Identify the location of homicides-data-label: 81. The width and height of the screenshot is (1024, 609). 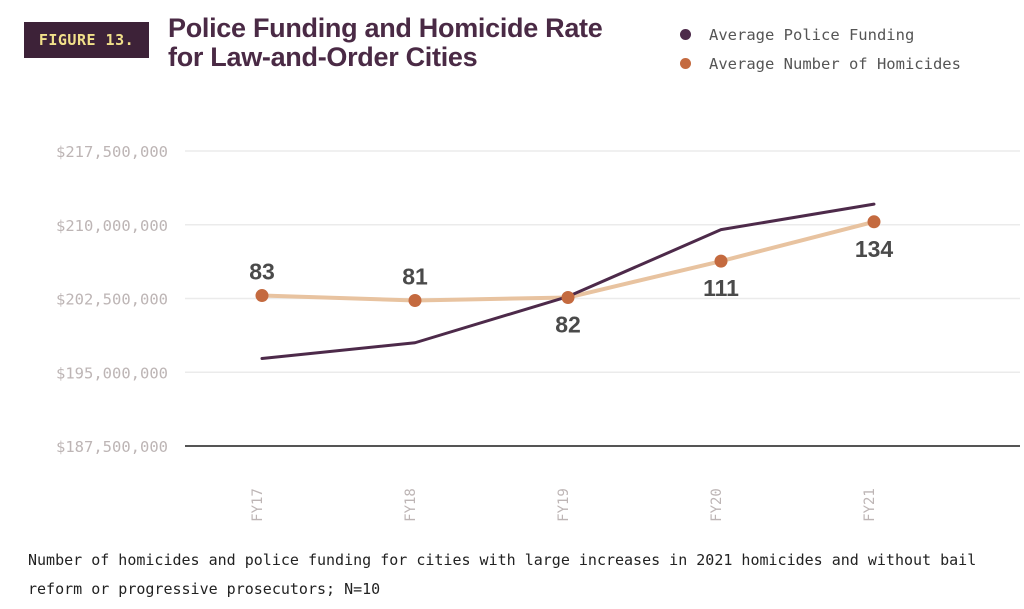
(415, 276).